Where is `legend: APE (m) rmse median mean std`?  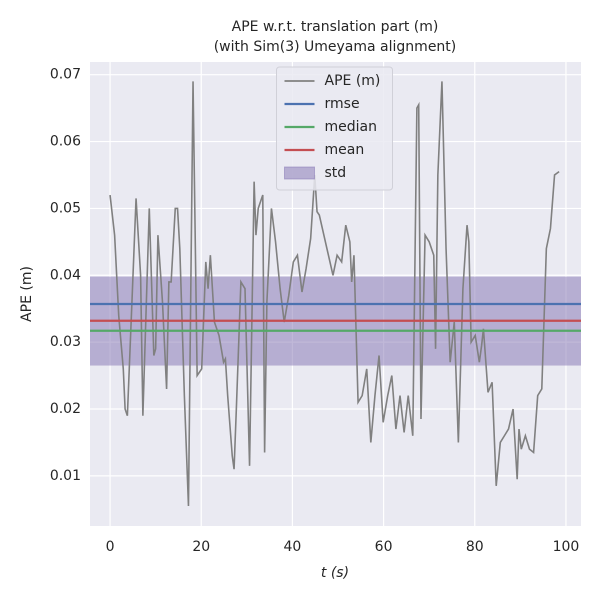
legend: APE (m) rmse median mean std is located at coordinates (334, 128).